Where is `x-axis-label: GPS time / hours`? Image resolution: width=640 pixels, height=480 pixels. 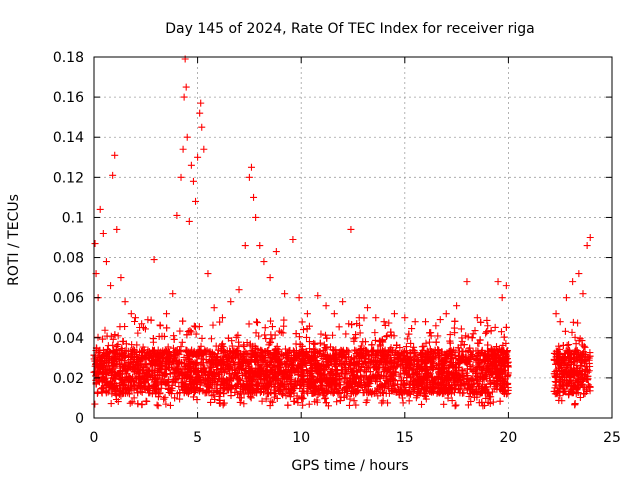
x-axis-label: GPS time / hours is located at coordinates (349, 466).